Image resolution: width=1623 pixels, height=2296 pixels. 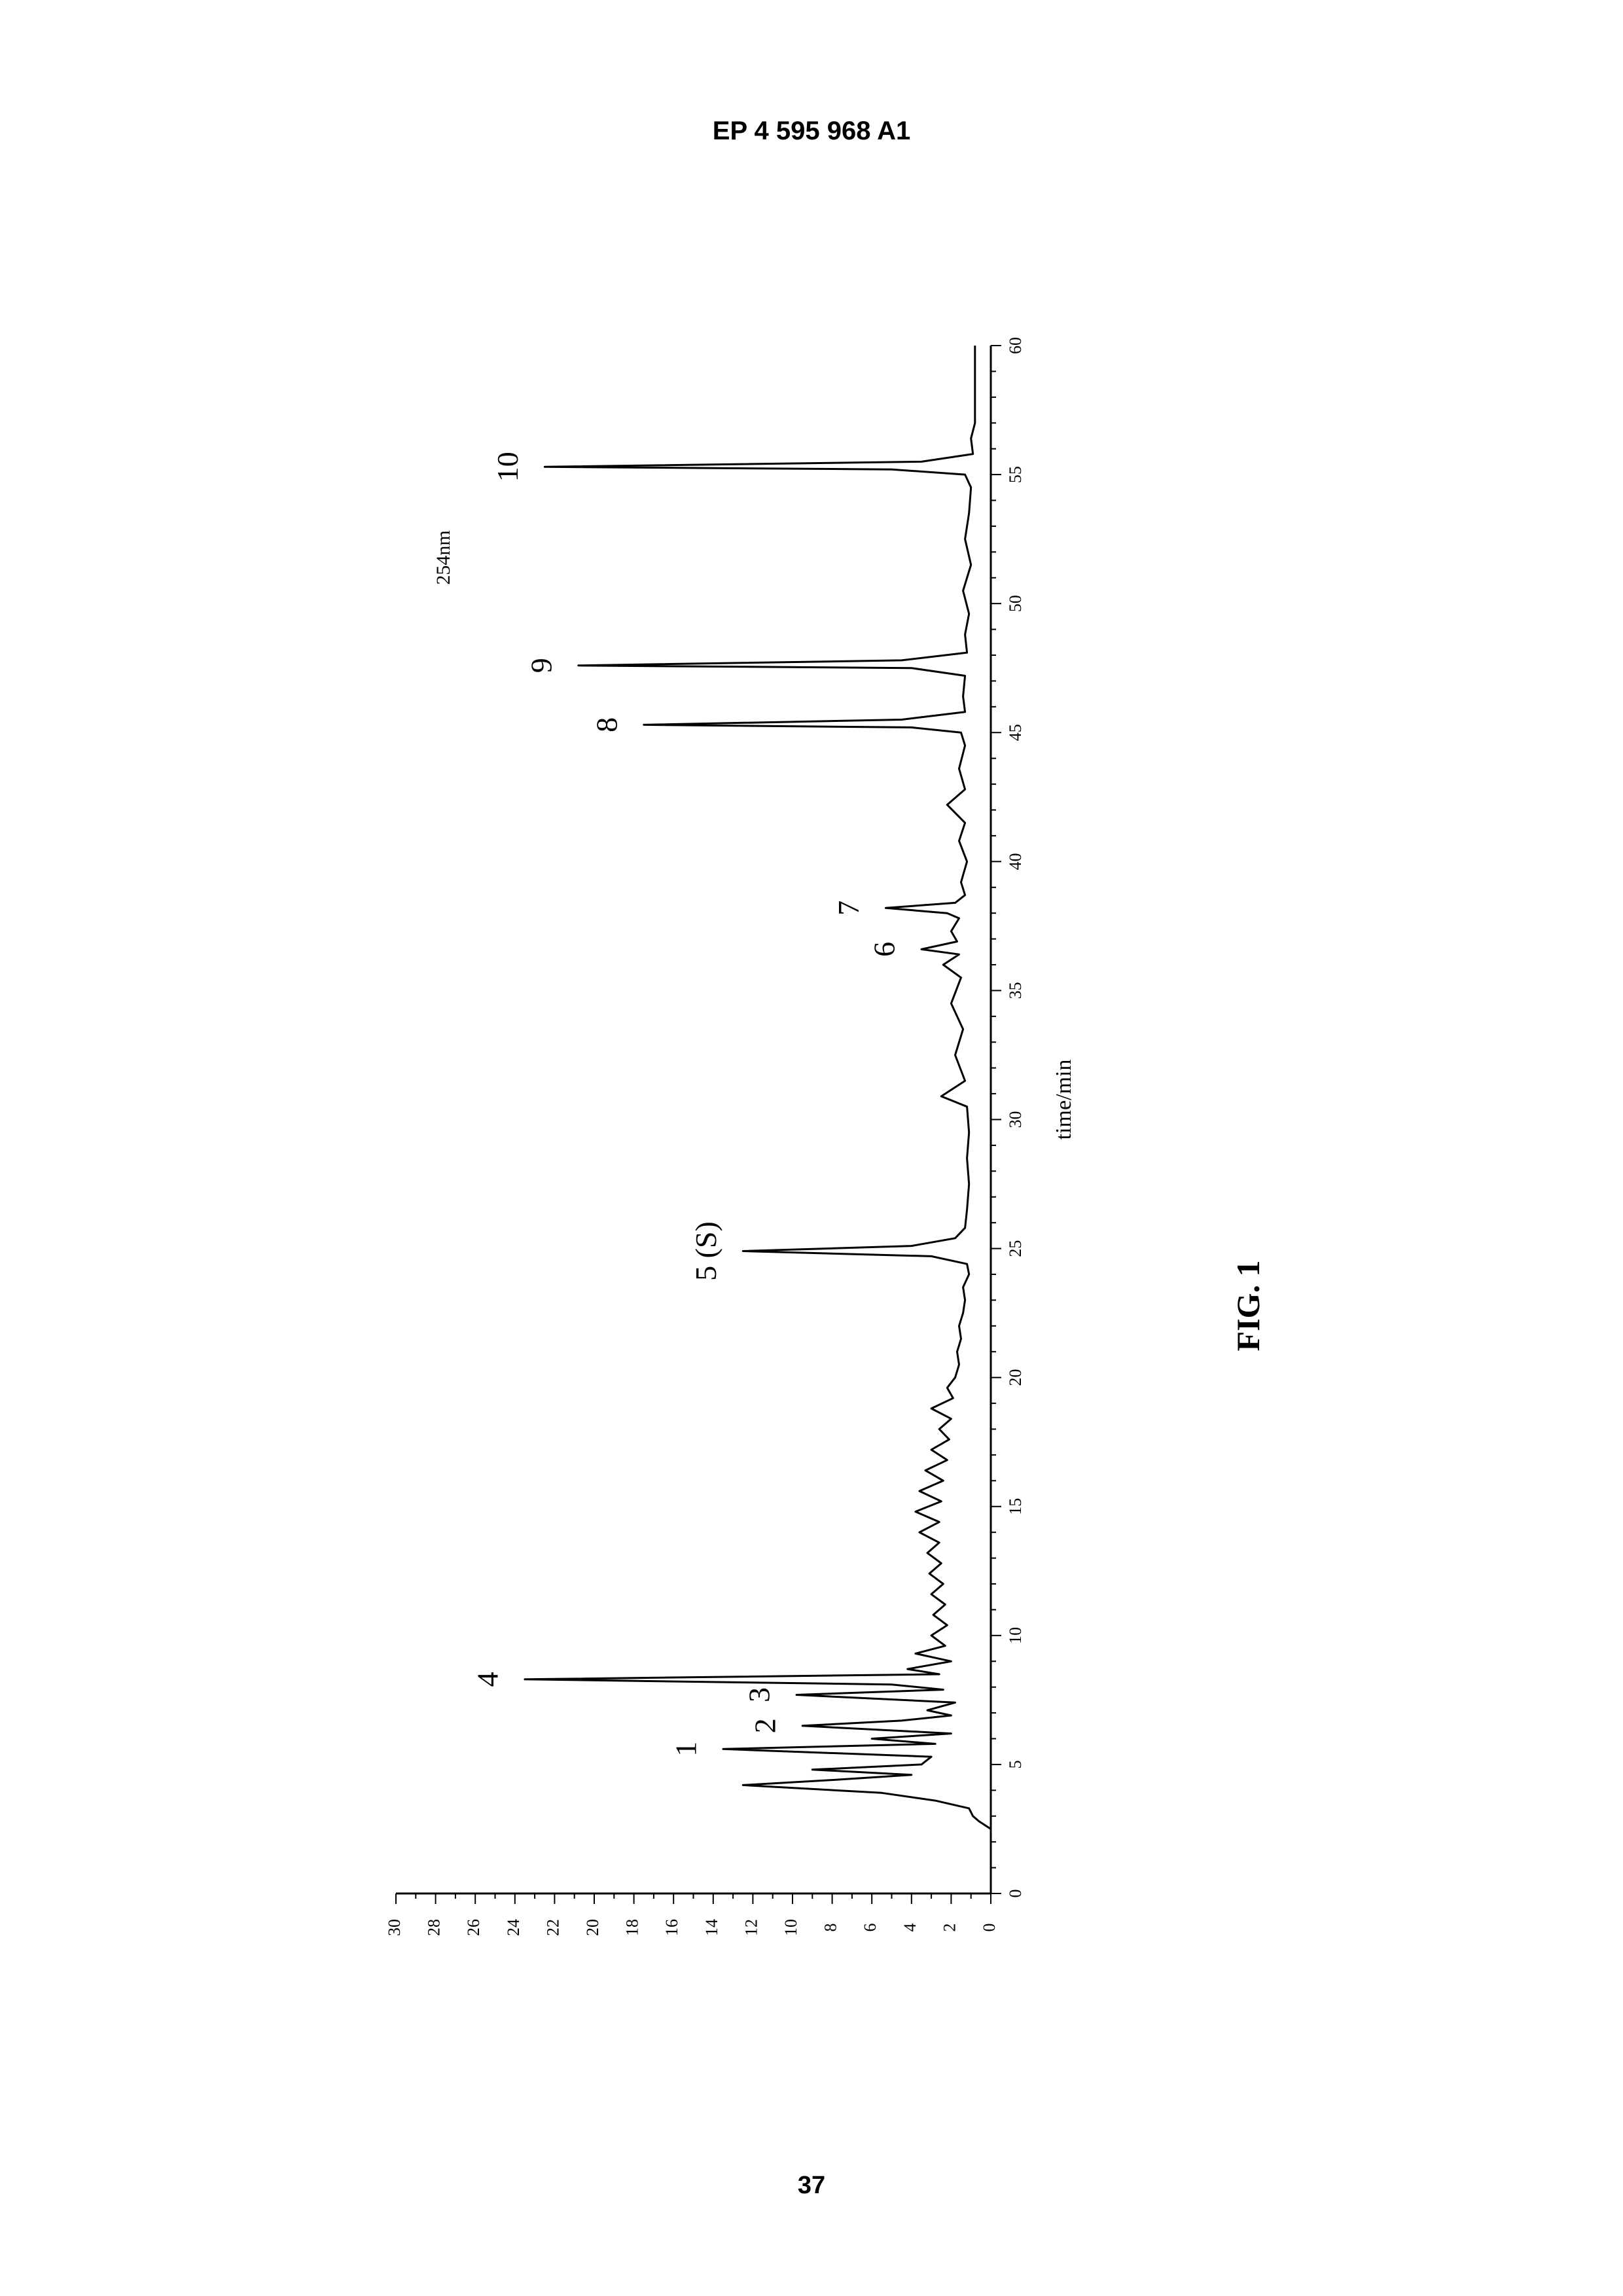 What do you see at coordinates (507, 467) in the screenshot?
I see `peak-label: 10` at bounding box center [507, 467].